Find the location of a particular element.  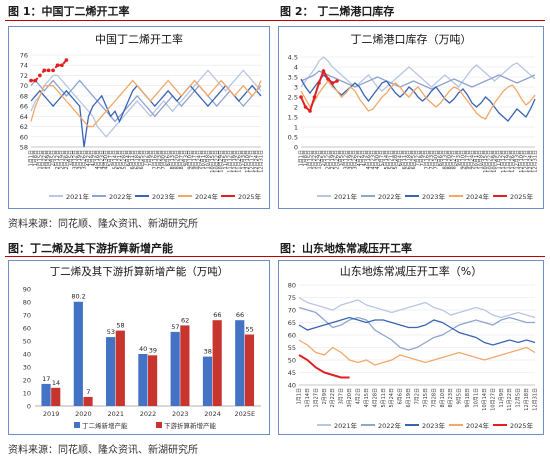

x-tick-label: 1月8日 is located at coordinates (36, 158).